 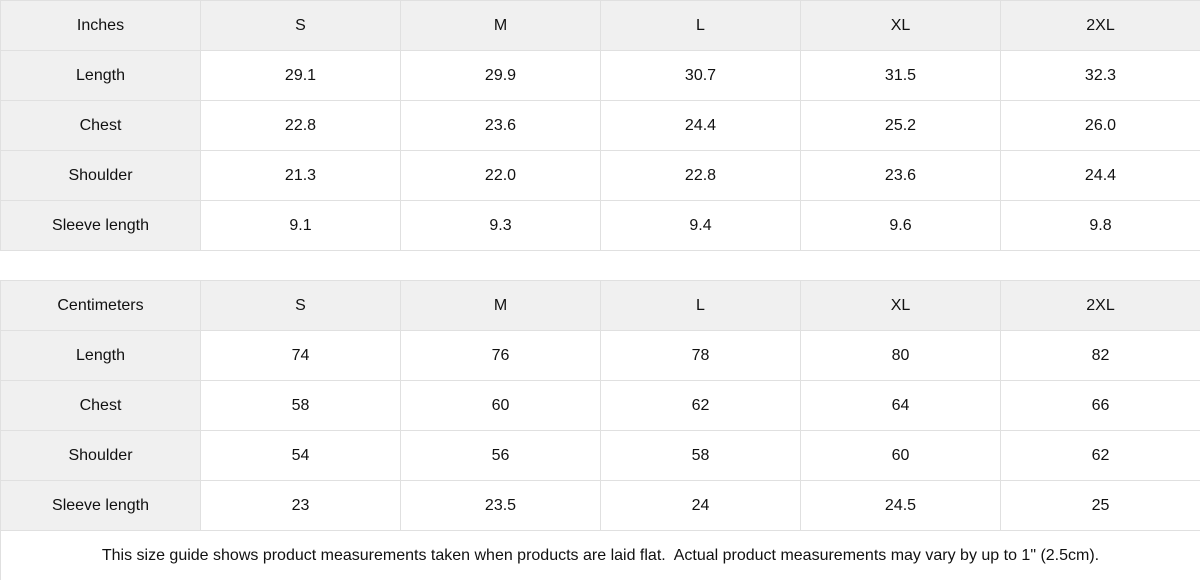 What do you see at coordinates (700, 355) in the screenshot?
I see `value-cell: 78` at bounding box center [700, 355].